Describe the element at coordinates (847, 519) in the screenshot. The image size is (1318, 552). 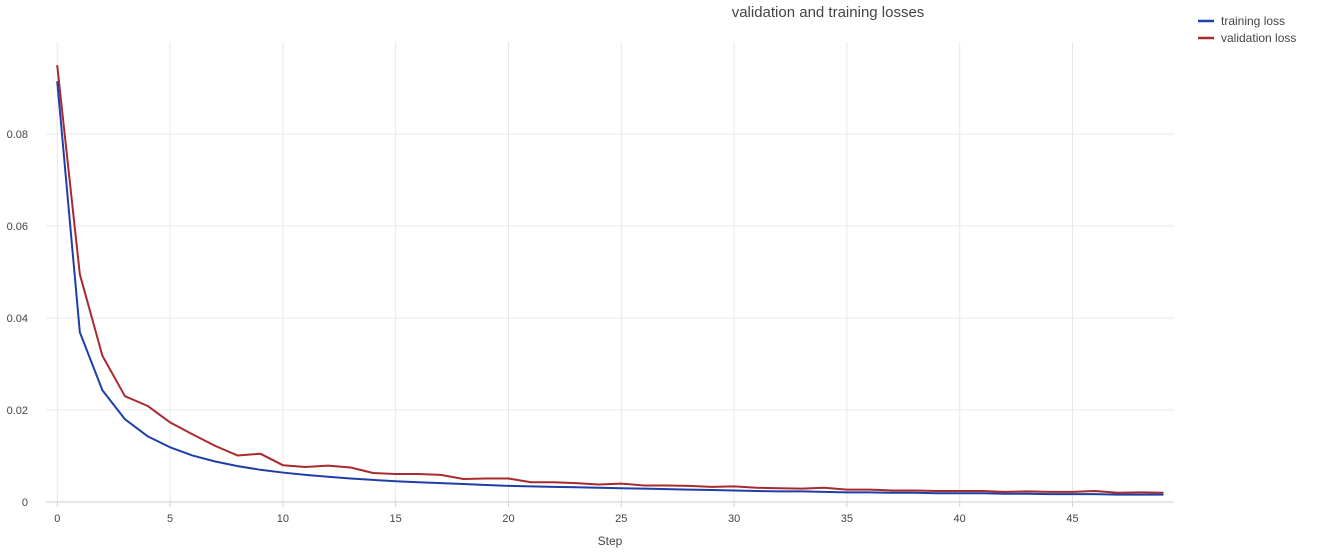
I see `x-tick-label: 35` at that location.